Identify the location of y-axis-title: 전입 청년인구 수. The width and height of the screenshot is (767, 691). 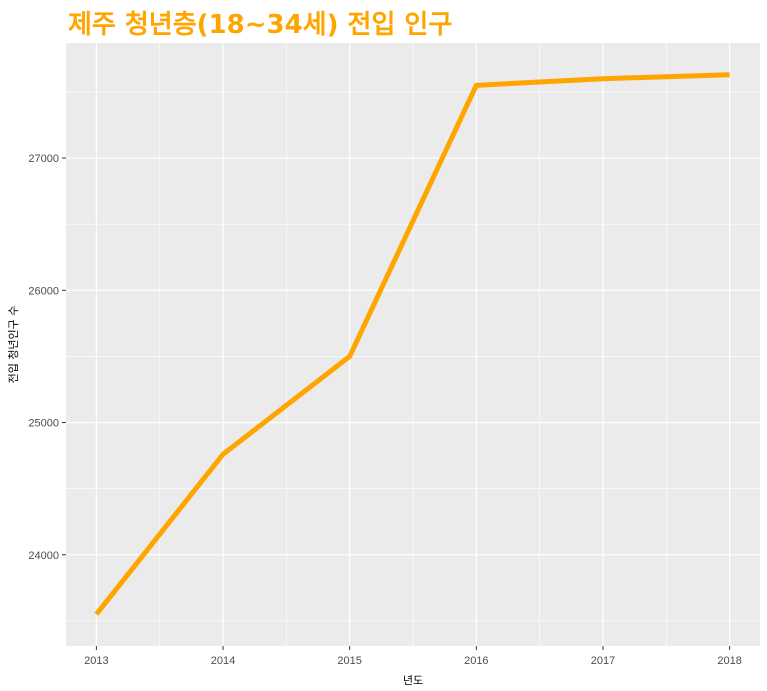
(13, 345).